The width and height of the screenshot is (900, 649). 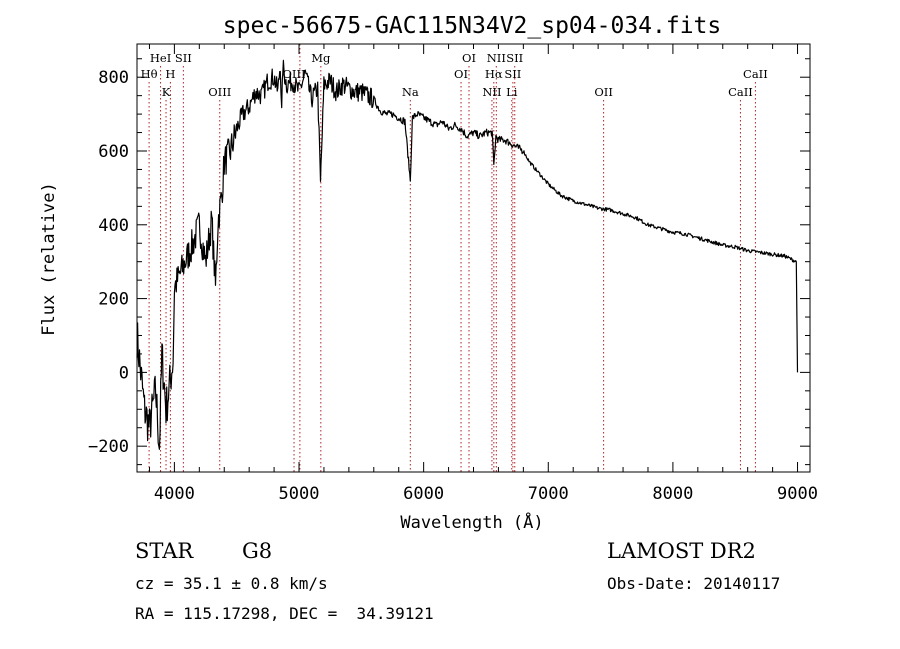 I want to click on x-tick-label-2: 6000, so click(x=423, y=494).